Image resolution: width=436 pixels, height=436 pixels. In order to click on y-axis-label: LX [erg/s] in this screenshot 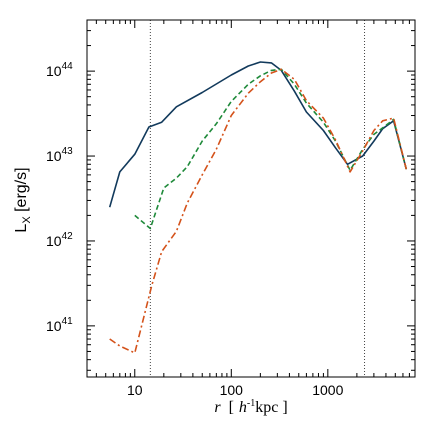, I will do `click(23, 199)`.